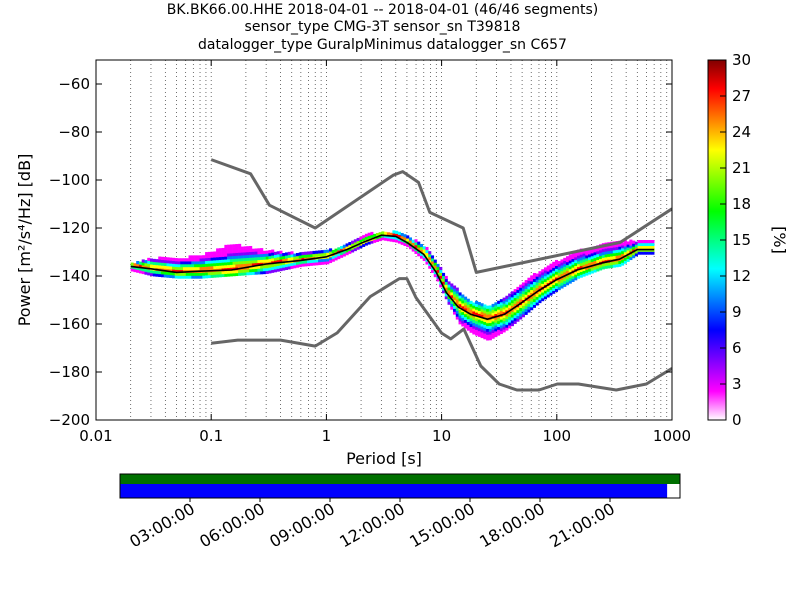 This screenshot has width=800, height=600. I want to click on y-tick-label: −100, so click(69, 180).